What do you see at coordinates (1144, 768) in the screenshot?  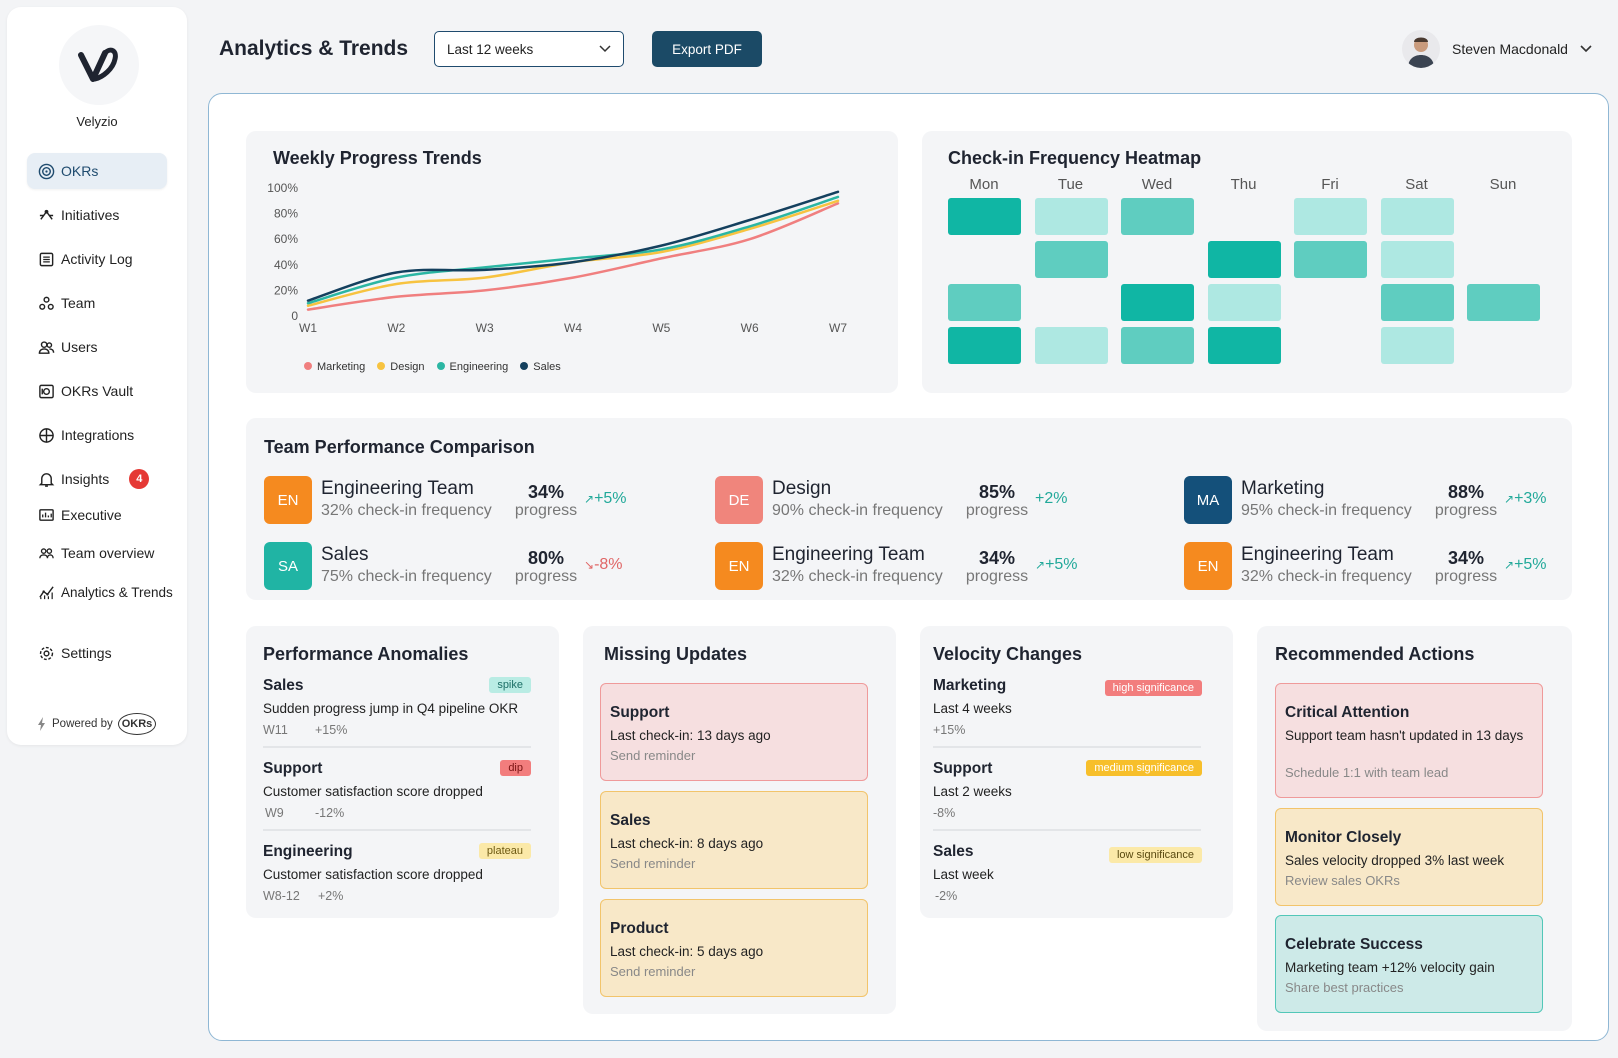 I see `significance-tag: medium significance` at bounding box center [1144, 768].